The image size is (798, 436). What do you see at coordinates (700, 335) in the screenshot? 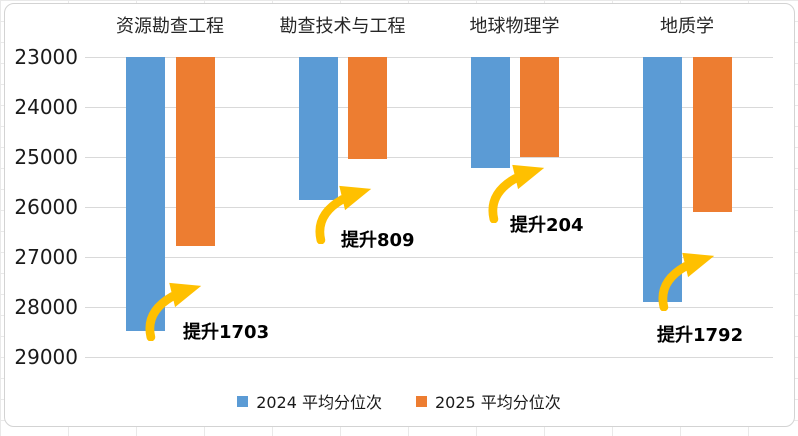
I see `improvement-label: 提升1792` at bounding box center [700, 335].